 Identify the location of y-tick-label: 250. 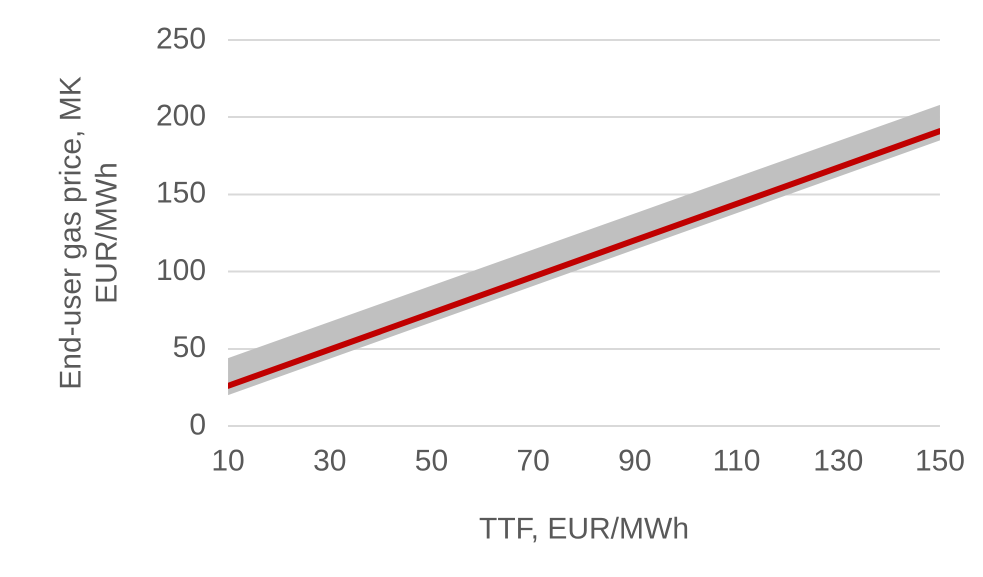
(181, 39).